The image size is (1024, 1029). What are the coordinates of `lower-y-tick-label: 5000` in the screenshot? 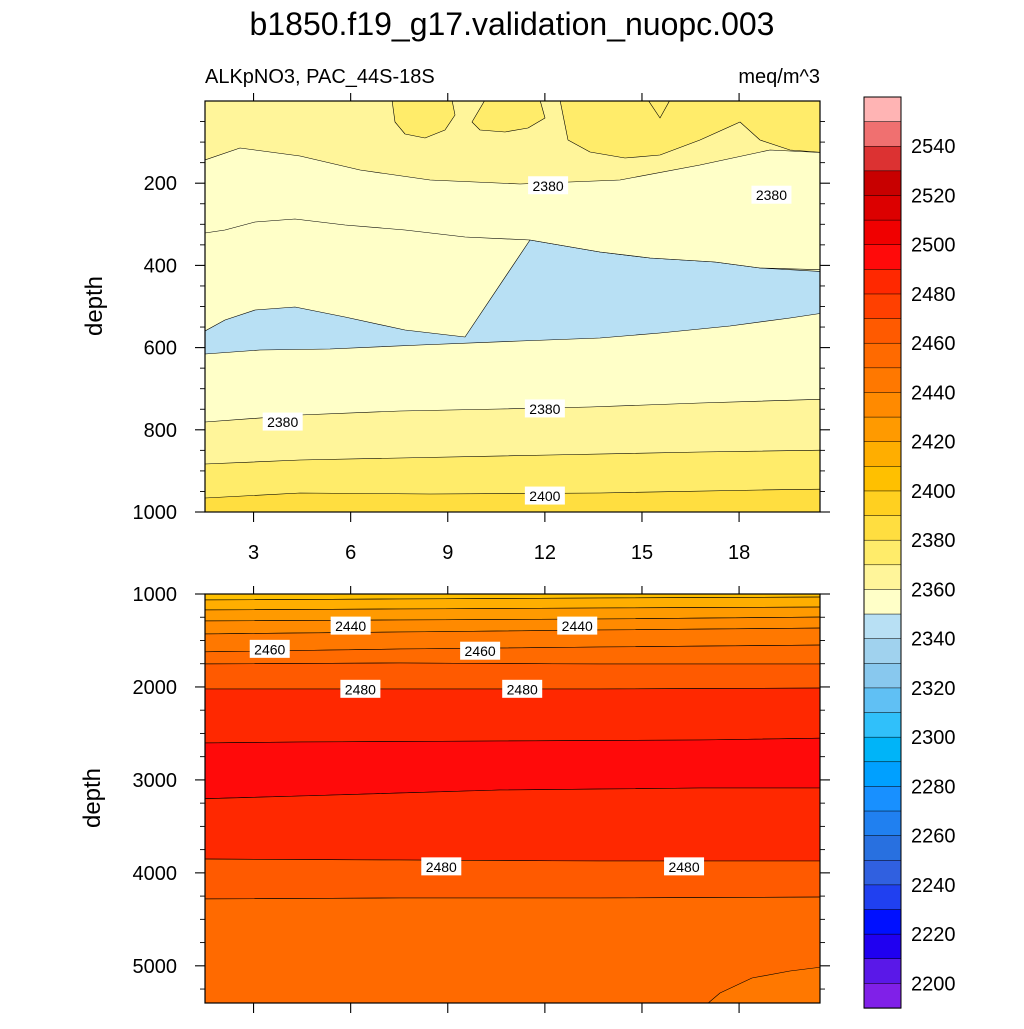 It's located at (155, 967).